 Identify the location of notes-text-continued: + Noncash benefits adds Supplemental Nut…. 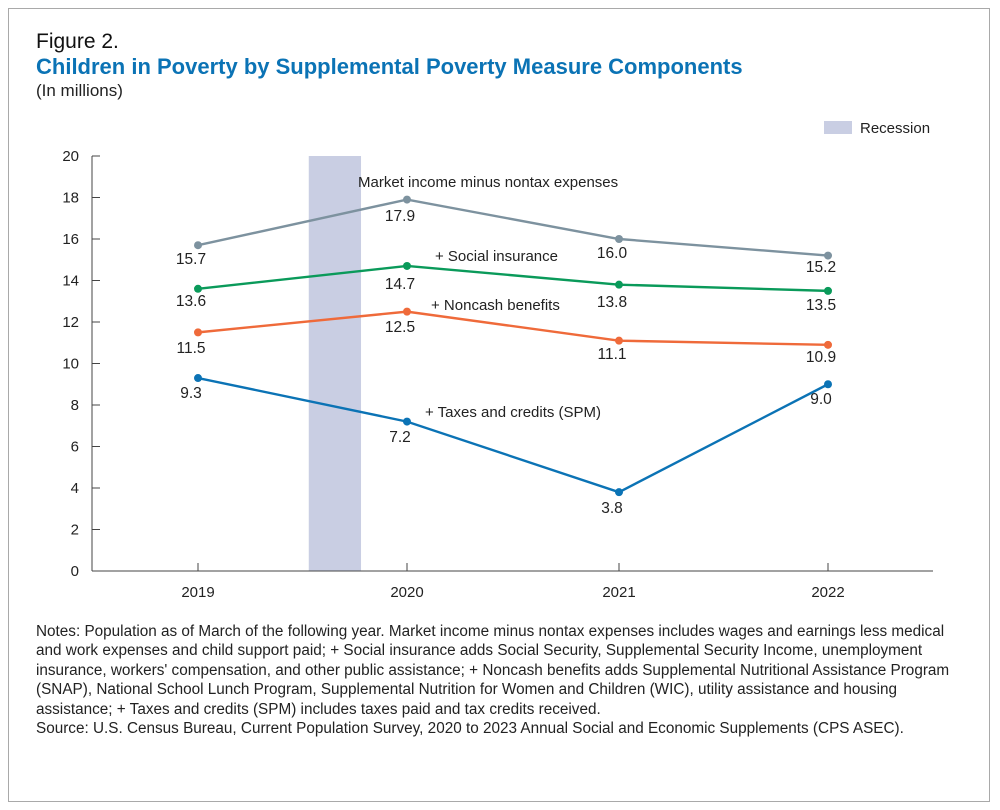
(493, 689).